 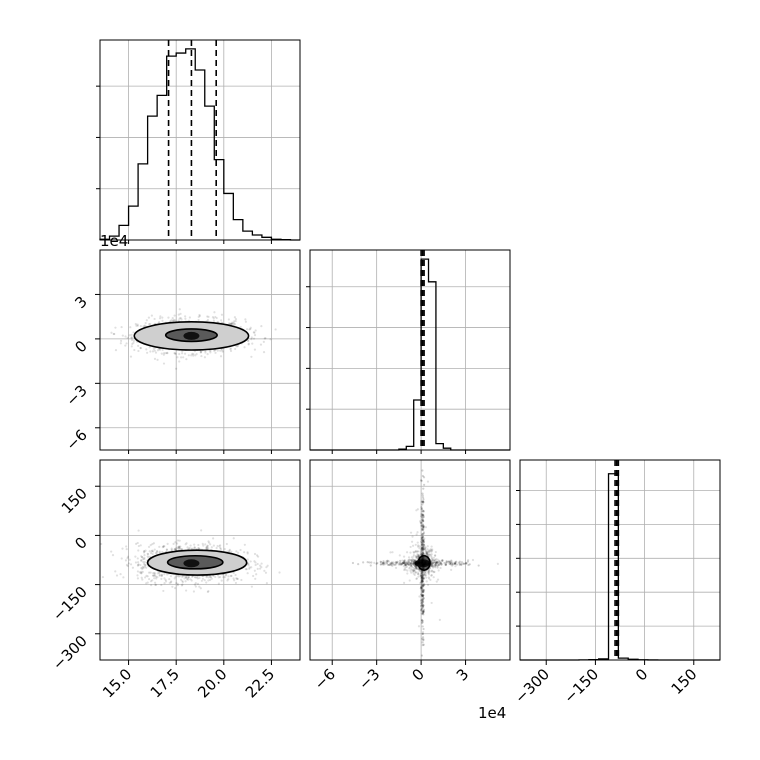 I want to click on hist-2-frame, so click(x=410, y=350).